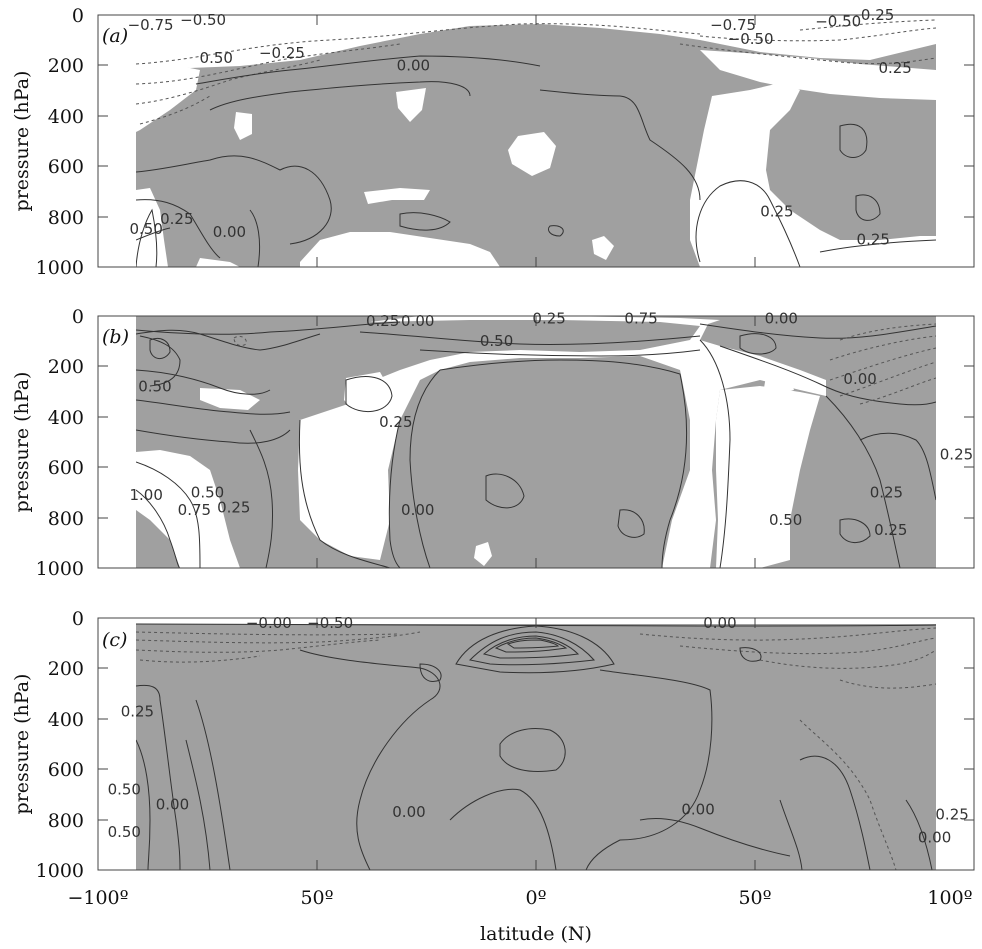 Image resolution: width=982 pixels, height=949 pixels. Describe the element at coordinates (66, 519) in the screenshot. I see `panel-b-y-tick-800: 800` at that location.